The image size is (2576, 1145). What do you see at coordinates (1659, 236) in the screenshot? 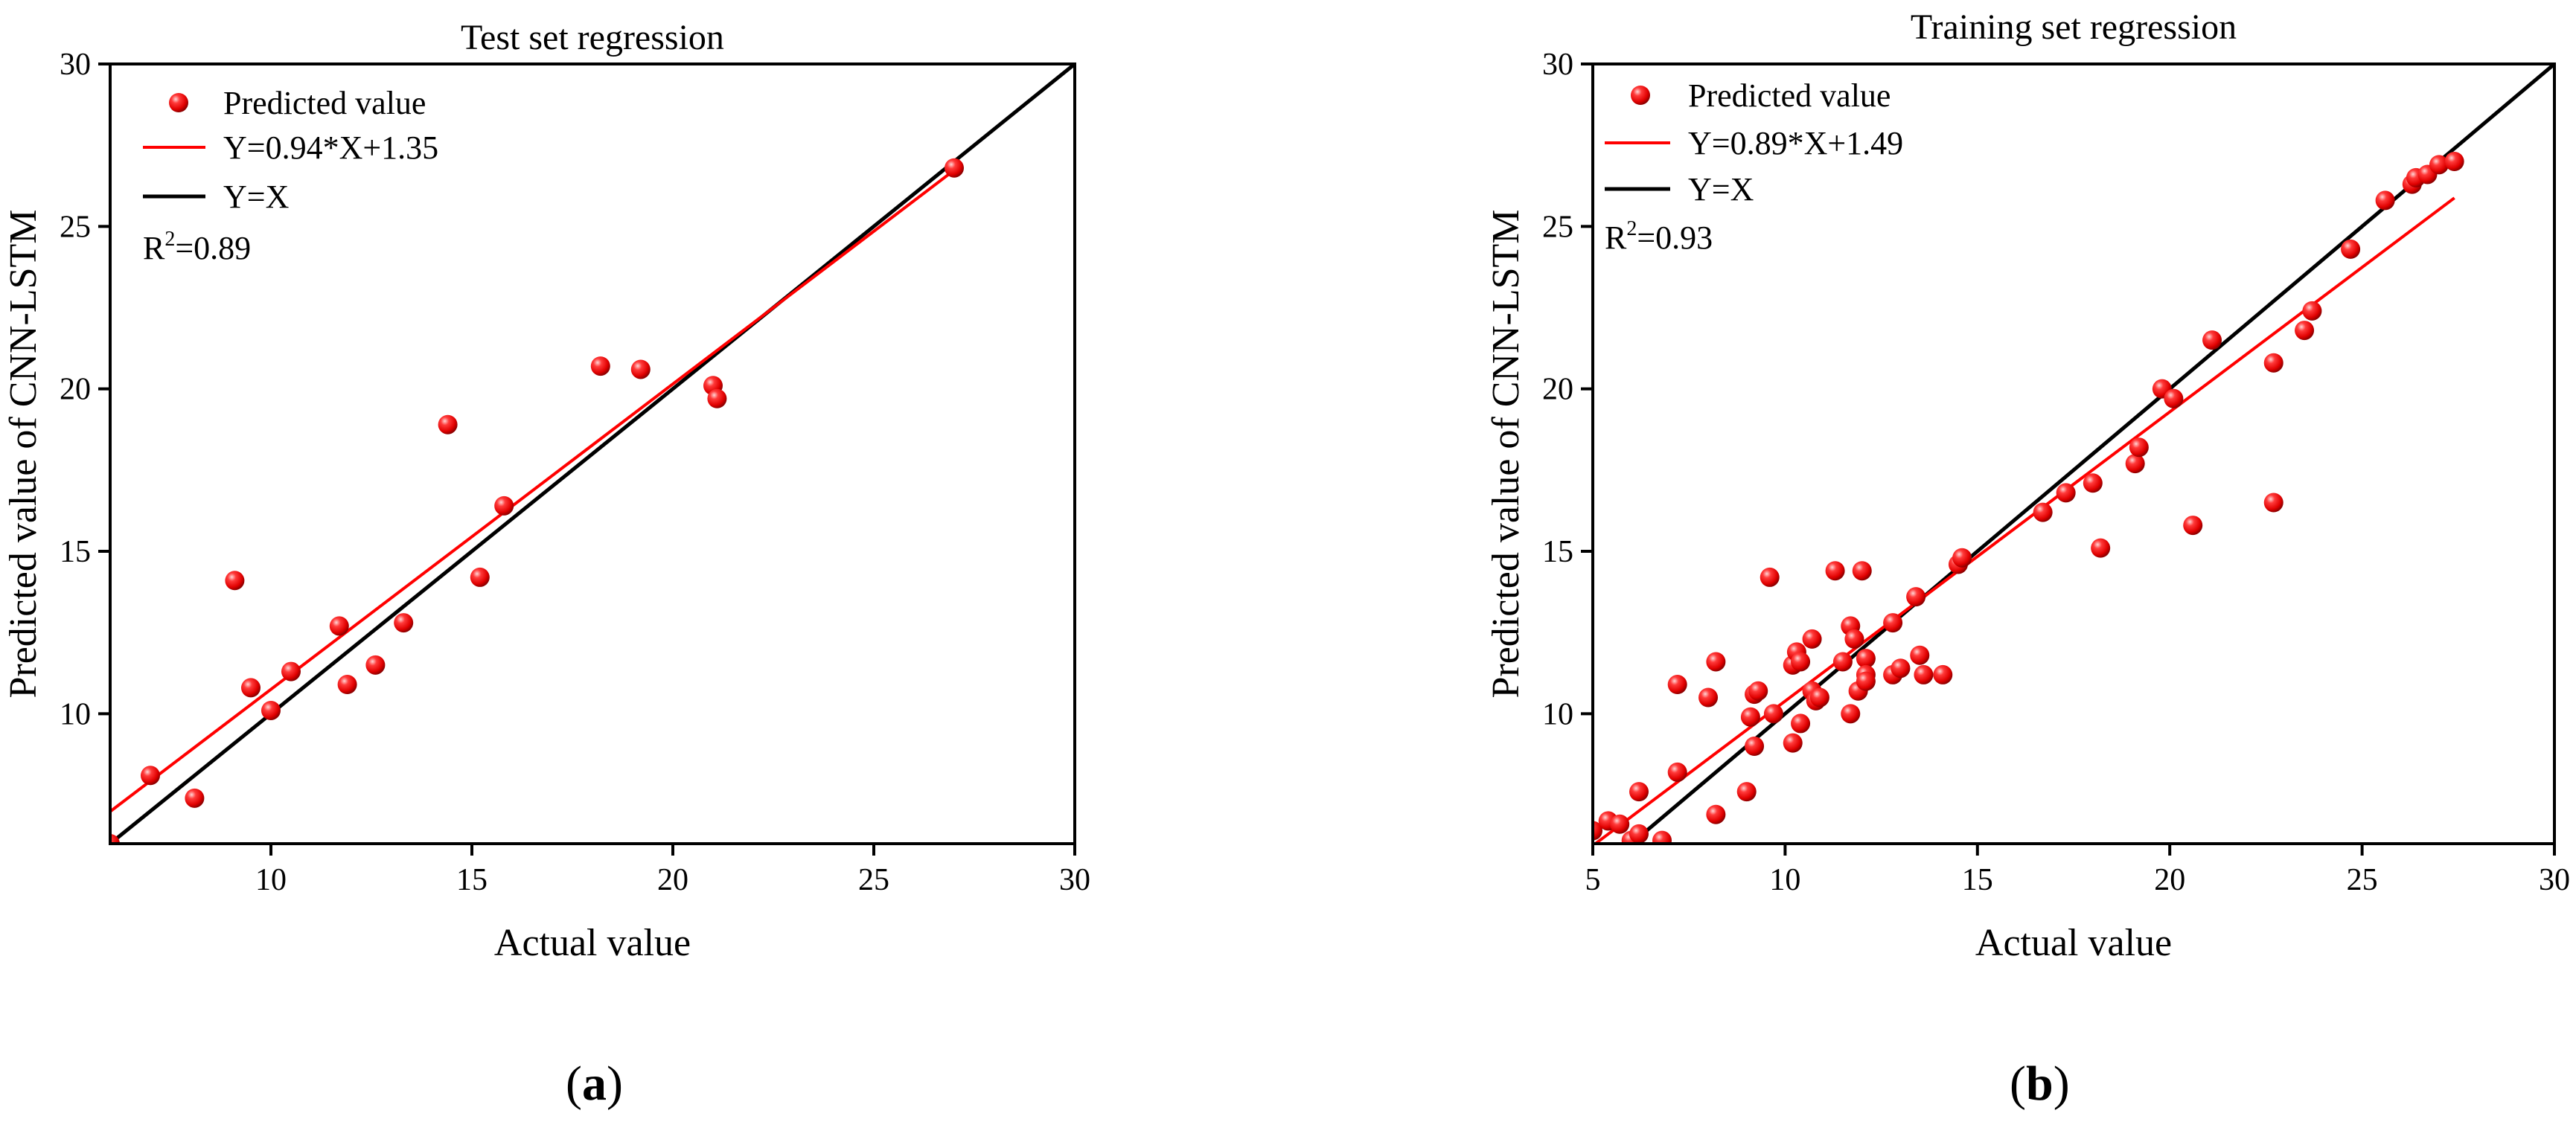
I see `r-squared-label: R2=0.93` at bounding box center [1659, 236].